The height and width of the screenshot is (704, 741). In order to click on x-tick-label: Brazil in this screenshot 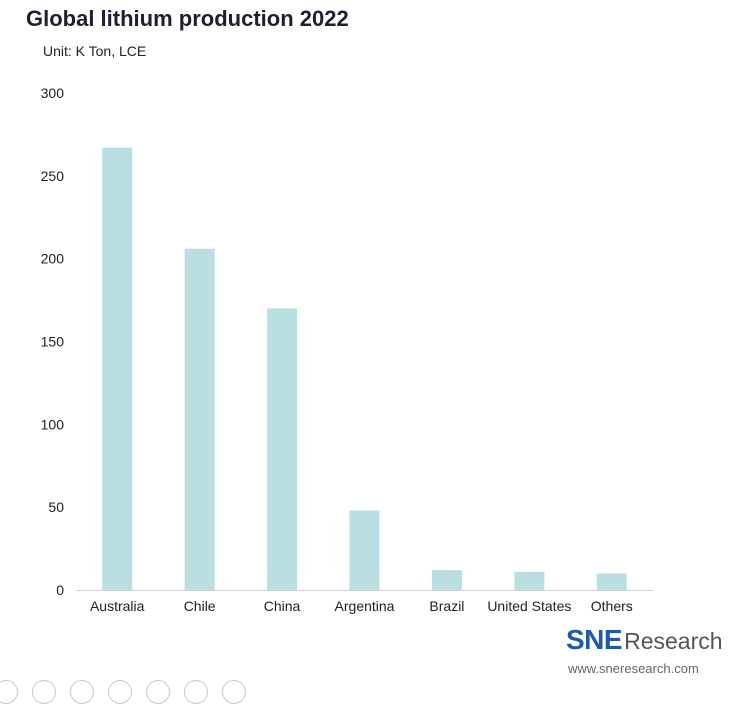, I will do `click(446, 606)`.